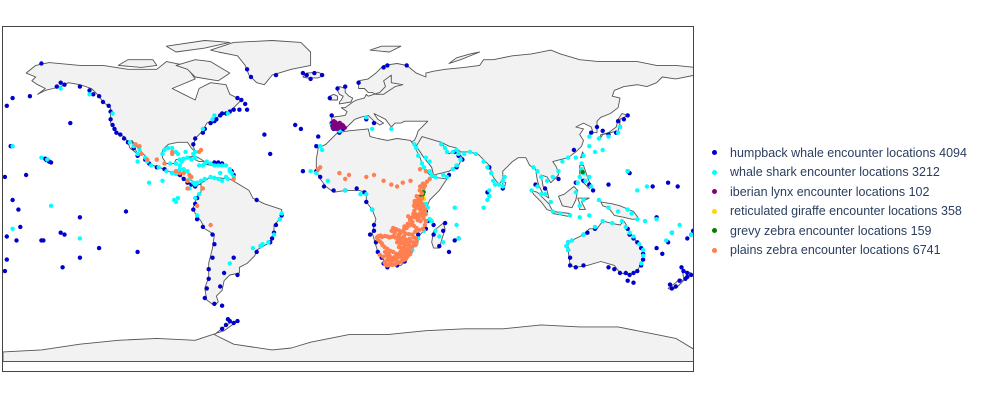 The image size is (1000, 400). What do you see at coordinates (837, 192) in the screenshot?
I see `legend-item: iberian lynx encounter locations 102` at bounding box center [837, 192].